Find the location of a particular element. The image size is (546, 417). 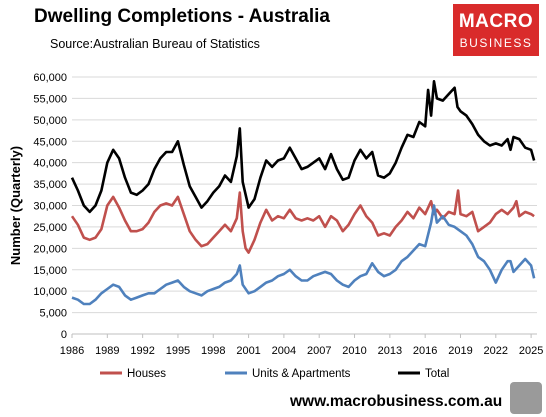

x-tick-label: 2016 is located at coordinates (425, 351).